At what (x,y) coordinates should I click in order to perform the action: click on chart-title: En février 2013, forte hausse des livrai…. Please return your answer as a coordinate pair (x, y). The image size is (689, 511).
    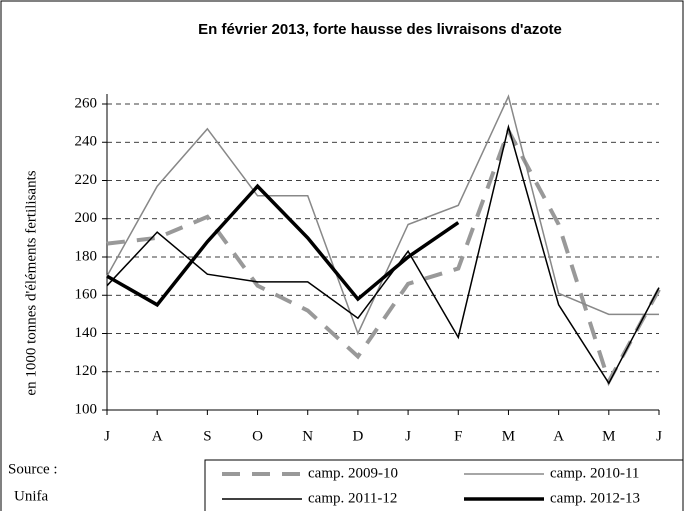
    Looking at the image, I should click on (380, 29).